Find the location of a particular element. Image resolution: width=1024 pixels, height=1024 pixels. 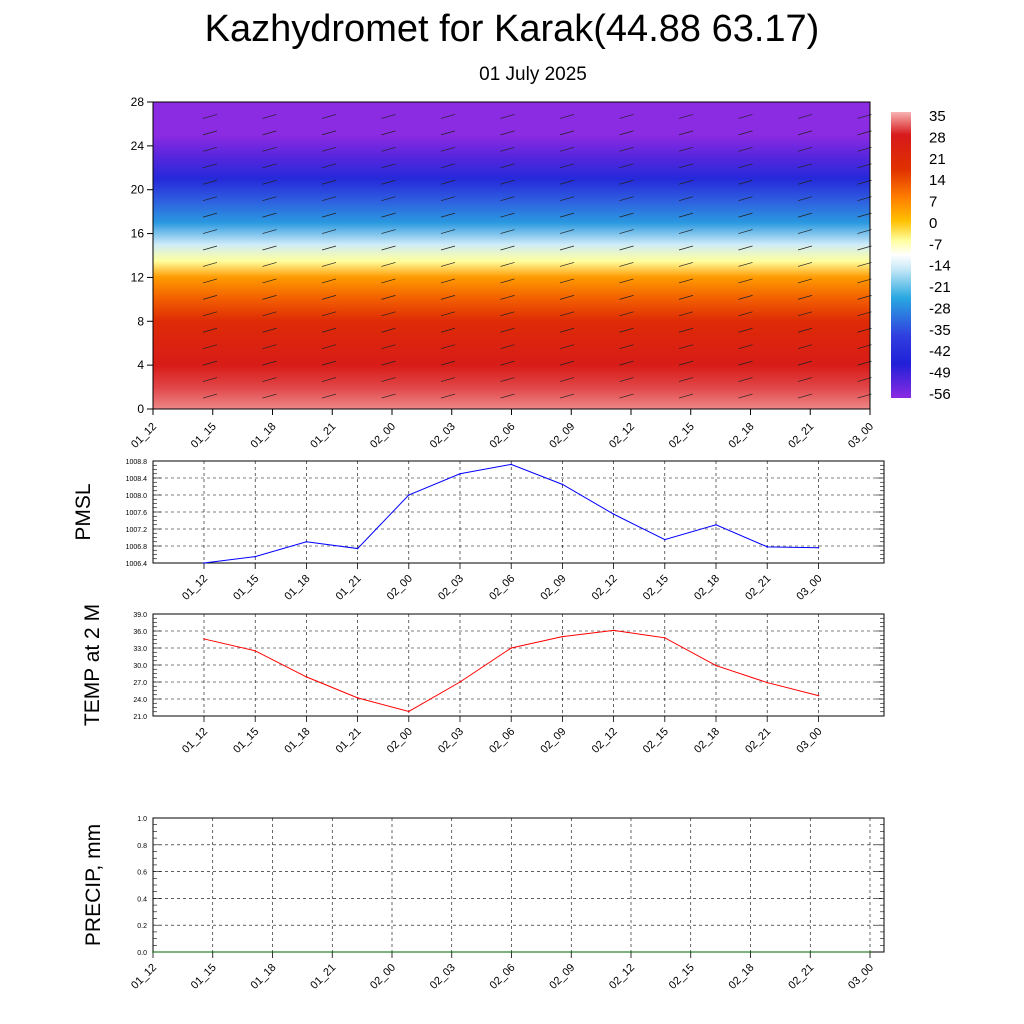

chart-subtitle: 01 July 2025 is located at coordinates (533, 74).